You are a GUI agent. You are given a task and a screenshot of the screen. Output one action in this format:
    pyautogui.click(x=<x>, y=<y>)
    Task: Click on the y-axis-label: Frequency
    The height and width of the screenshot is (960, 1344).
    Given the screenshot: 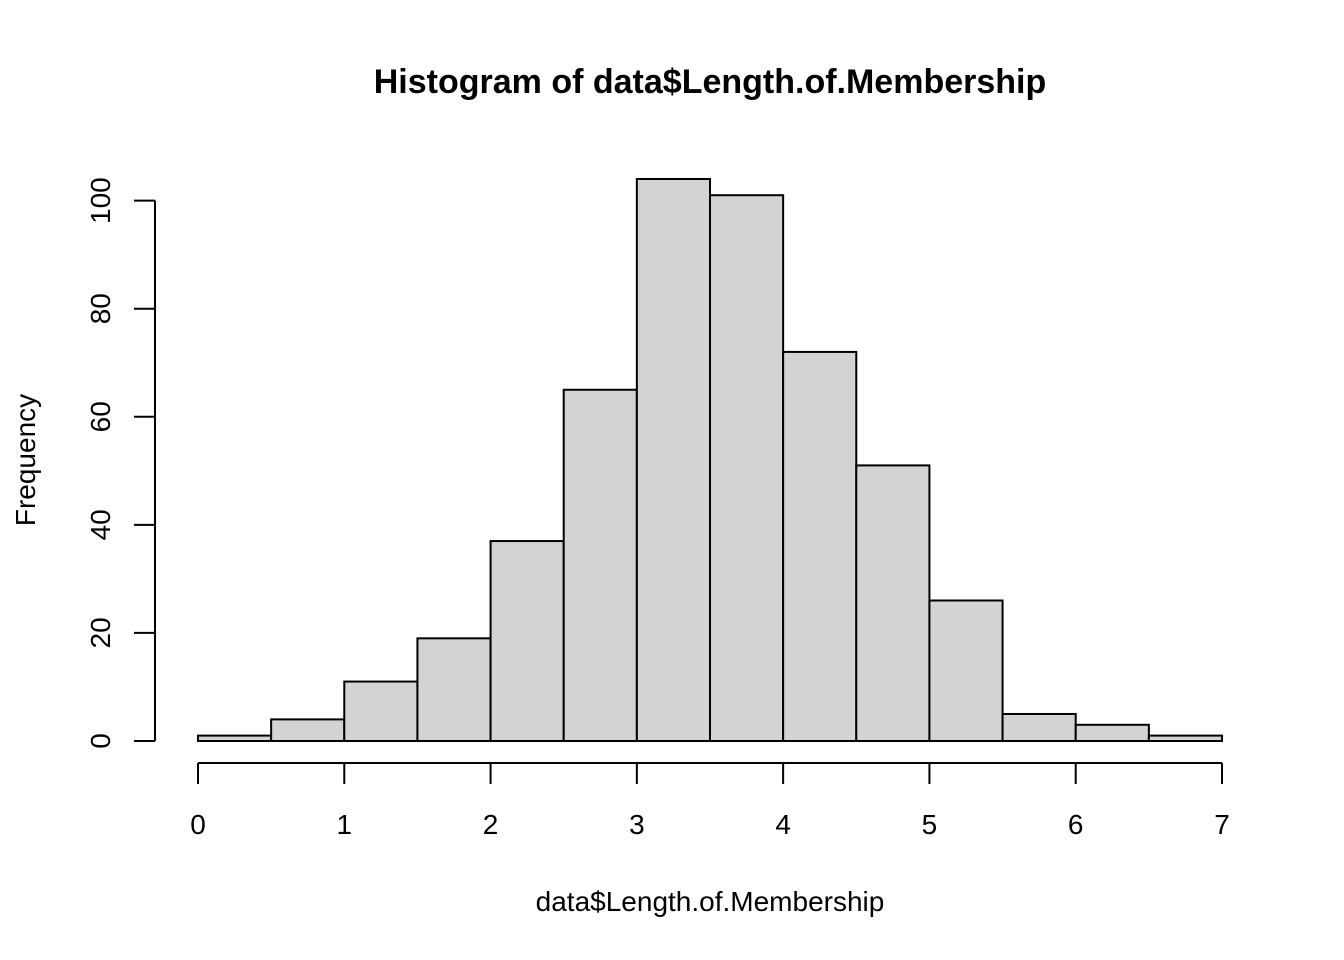 What is the action you would take?
    pyautogui.click(x=25, y=460)
    